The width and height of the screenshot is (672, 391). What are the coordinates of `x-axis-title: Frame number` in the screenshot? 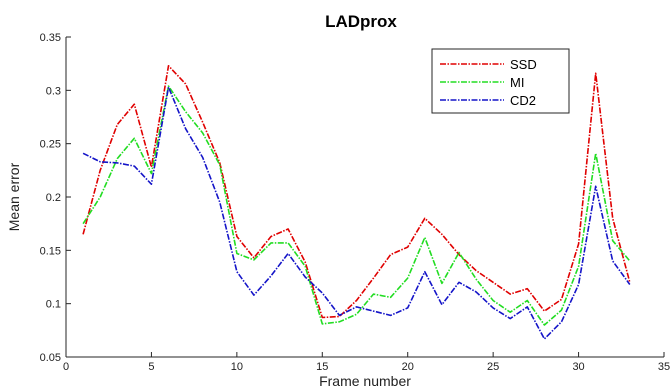 It's located at (365, 381).